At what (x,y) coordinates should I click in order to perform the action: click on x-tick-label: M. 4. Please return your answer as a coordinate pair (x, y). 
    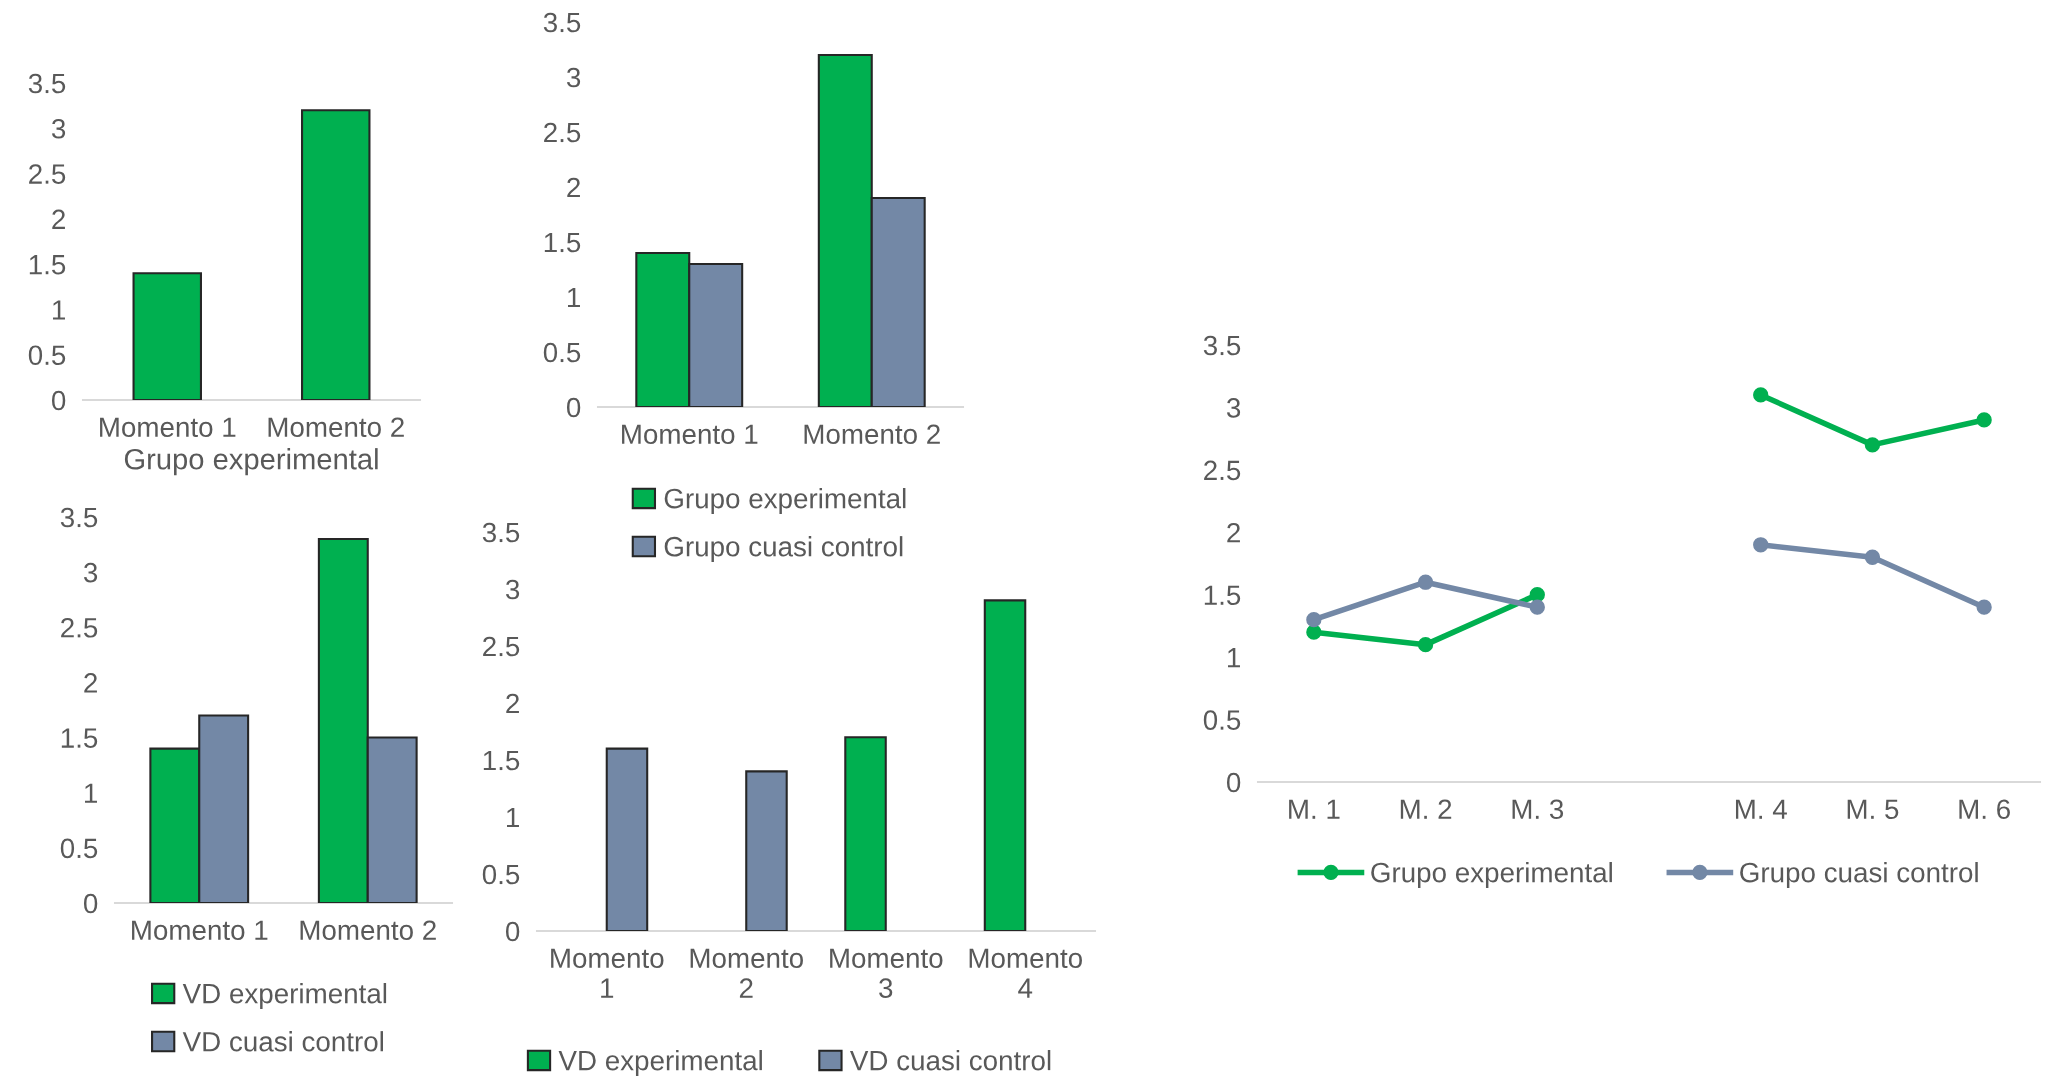
    Looking at the image, I should click on (1761, 809).